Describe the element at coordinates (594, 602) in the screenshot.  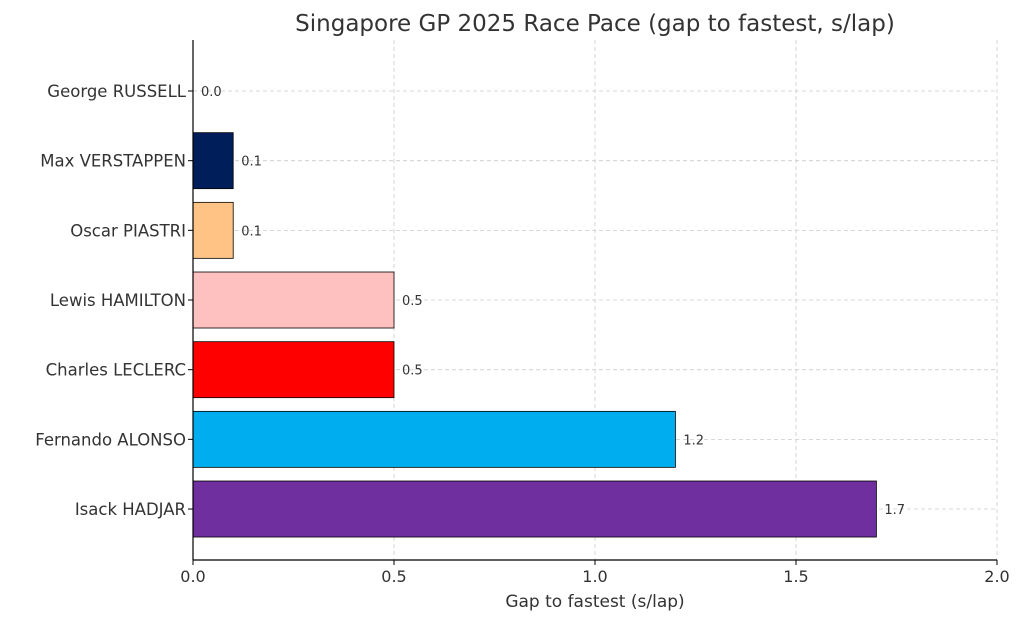
I see `x-axis-label: Gap to fastest (s/lap)` at that location.